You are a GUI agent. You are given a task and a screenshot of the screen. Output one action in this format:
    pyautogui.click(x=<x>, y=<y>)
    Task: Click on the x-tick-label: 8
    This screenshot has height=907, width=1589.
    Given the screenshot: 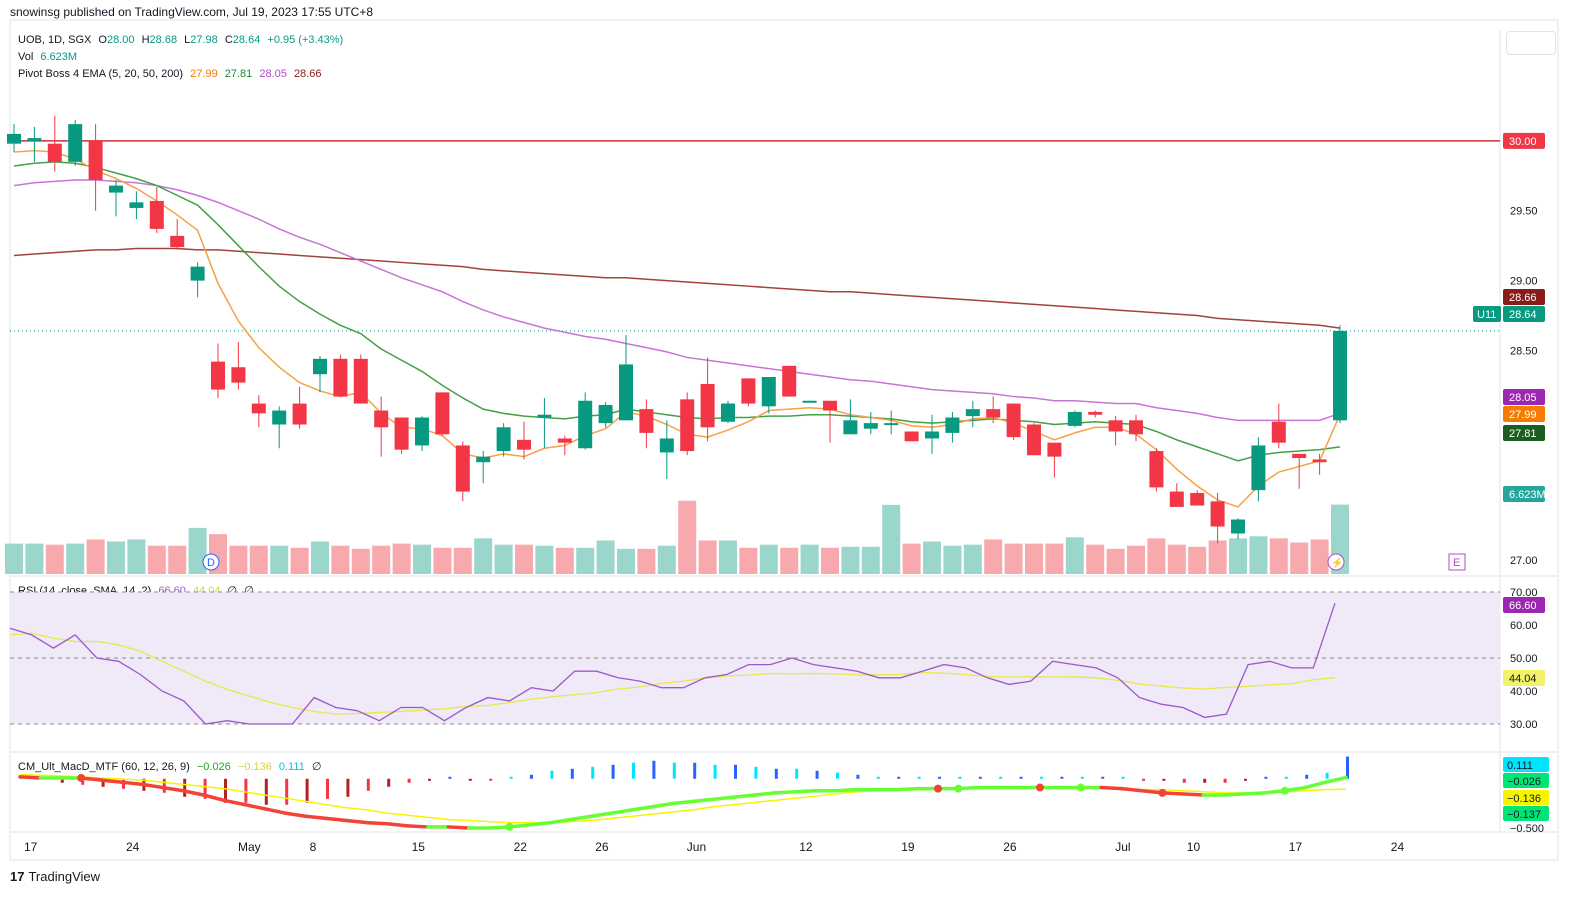 What is the action you would take?
    pyautogui.click(x=313, y=847)
    